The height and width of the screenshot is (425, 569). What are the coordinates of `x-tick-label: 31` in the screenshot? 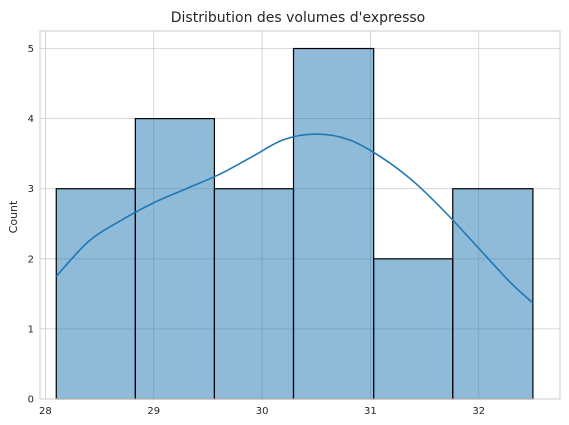 It's located at (370, 411).